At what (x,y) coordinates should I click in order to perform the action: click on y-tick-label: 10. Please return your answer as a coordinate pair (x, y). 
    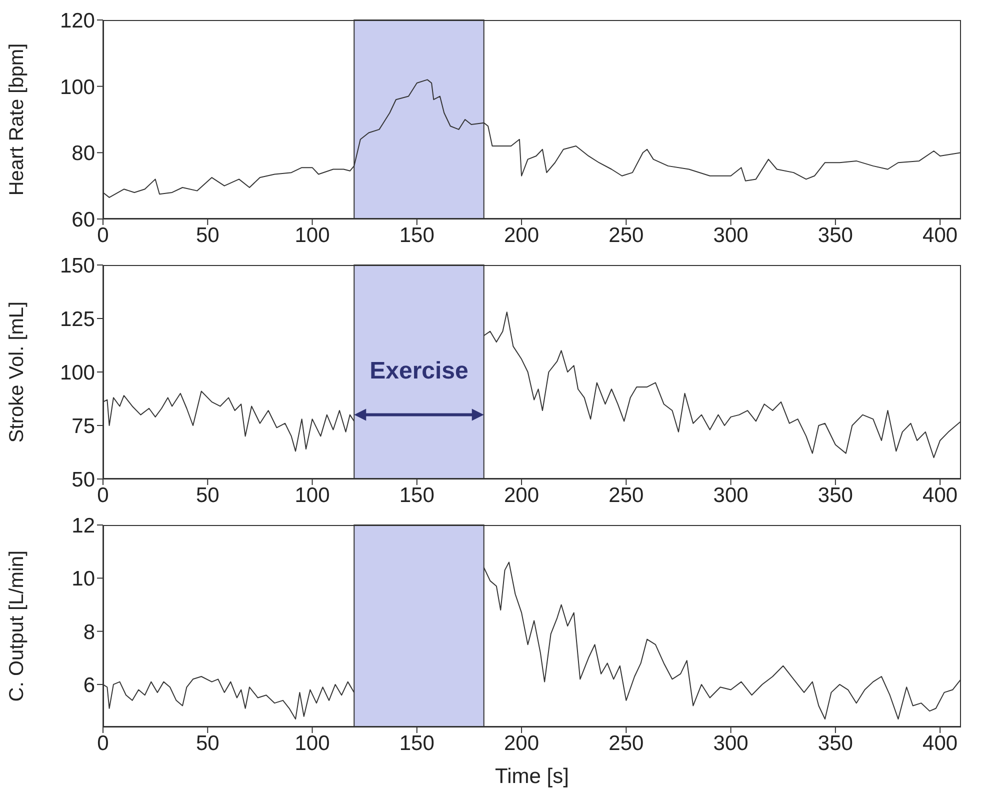
    Looking at the image, I should click on (83, 579).